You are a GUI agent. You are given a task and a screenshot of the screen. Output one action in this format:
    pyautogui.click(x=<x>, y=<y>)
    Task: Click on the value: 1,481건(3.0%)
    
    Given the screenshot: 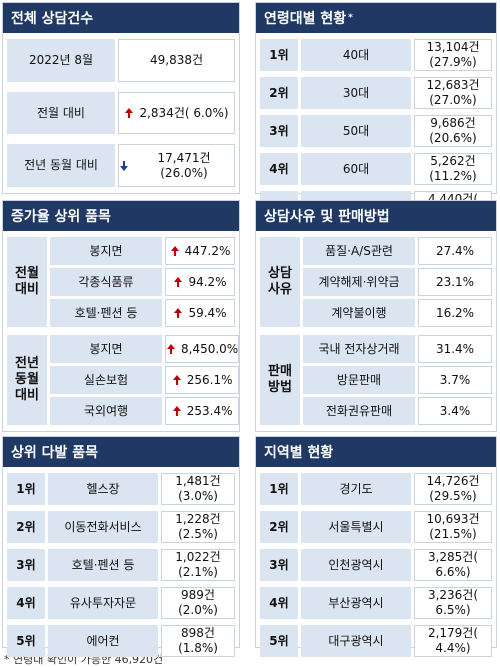 What is the action you would take?
    pyautogui.click(x=198, y=488)
    